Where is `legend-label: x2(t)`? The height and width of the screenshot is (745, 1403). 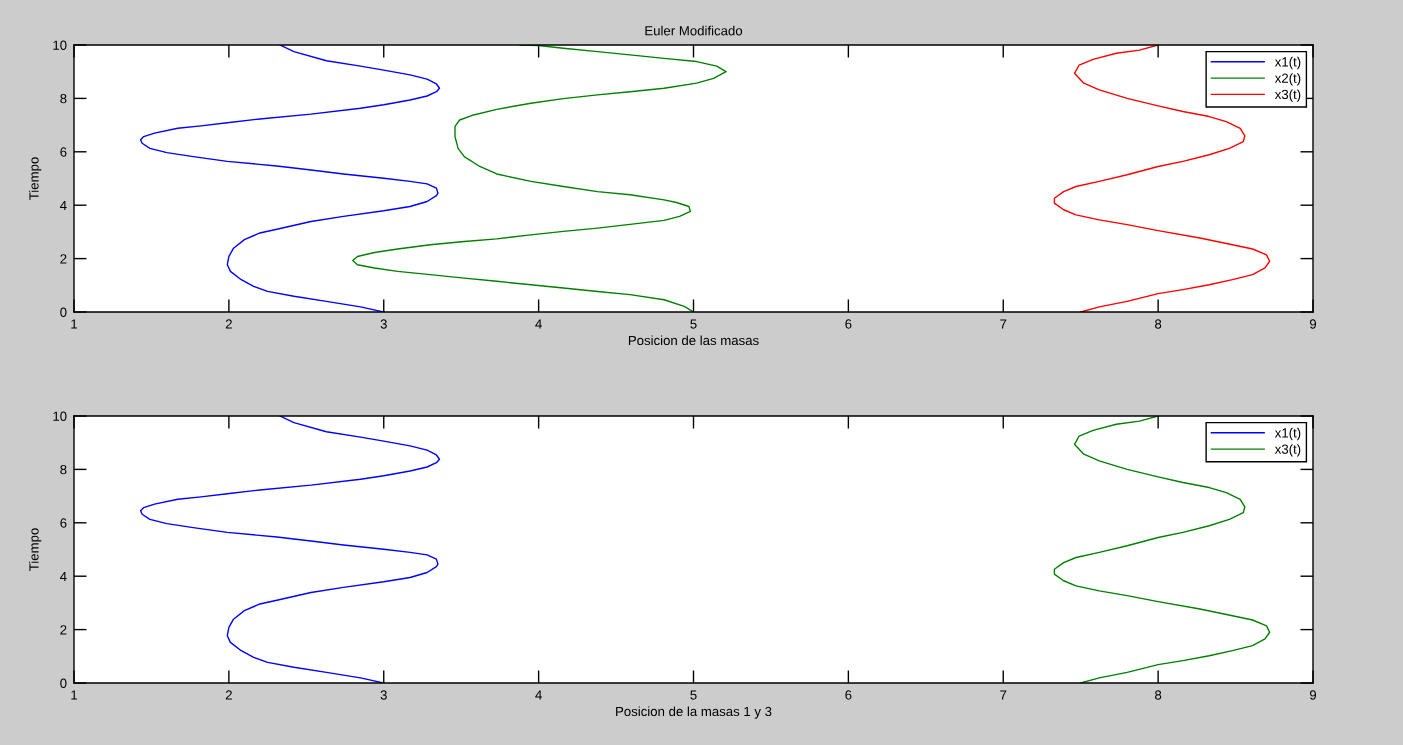
legend-label: x2(t) is located at coordinates (1287, 79).